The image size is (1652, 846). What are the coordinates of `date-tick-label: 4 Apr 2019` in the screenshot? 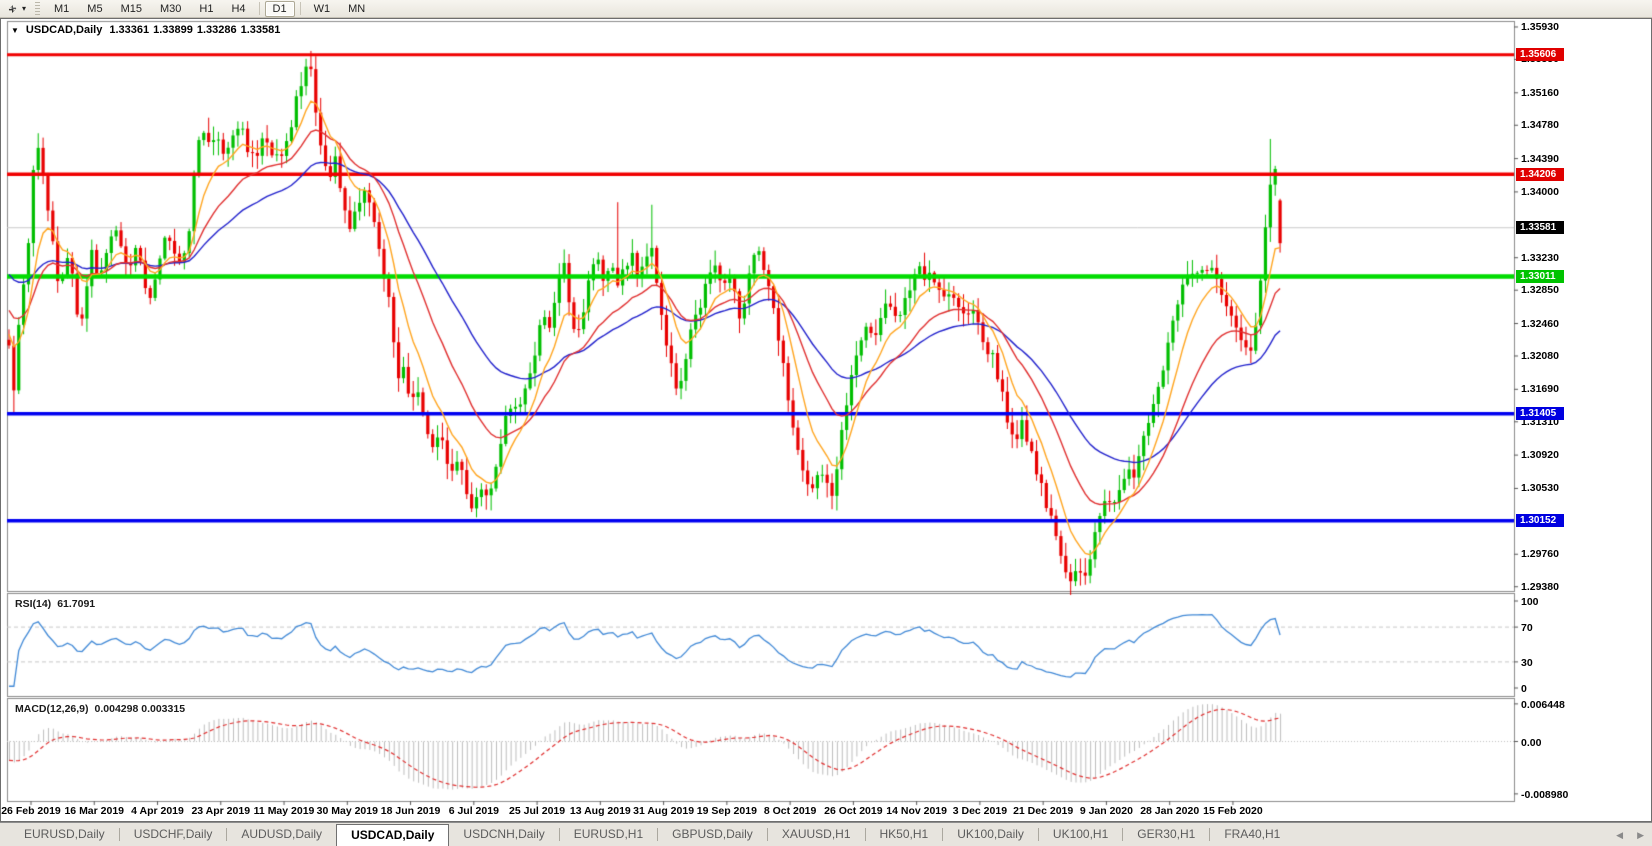 It's located at (157, 811).